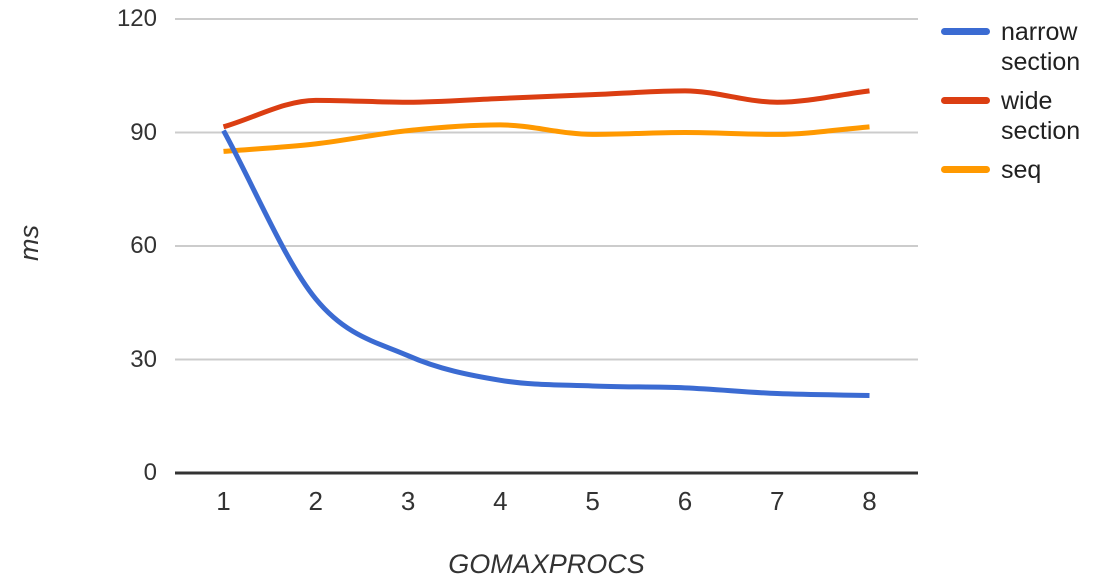 Image resolution: width=1098 pixels, height=584 pixels. I want to click on y-tick-label: 60, so click(143, 245).